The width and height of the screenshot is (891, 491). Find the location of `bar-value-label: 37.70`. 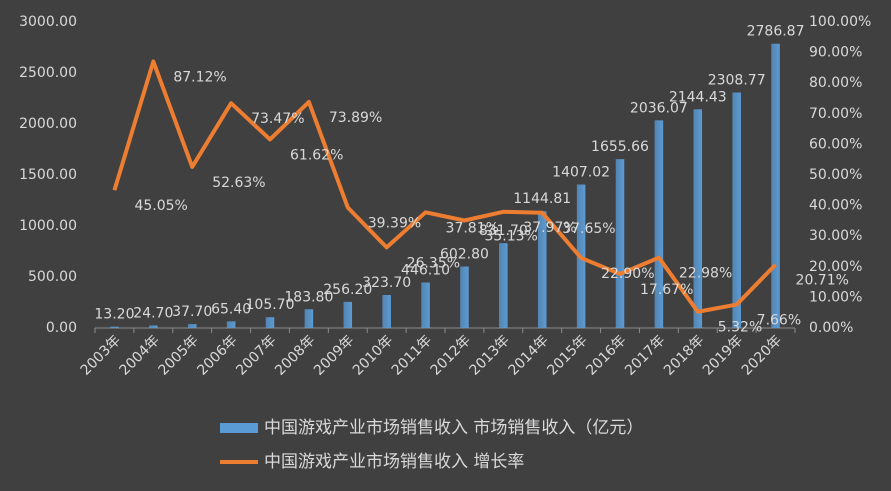

bar-value-label: 37.70 is located at coordinates (192, 312).